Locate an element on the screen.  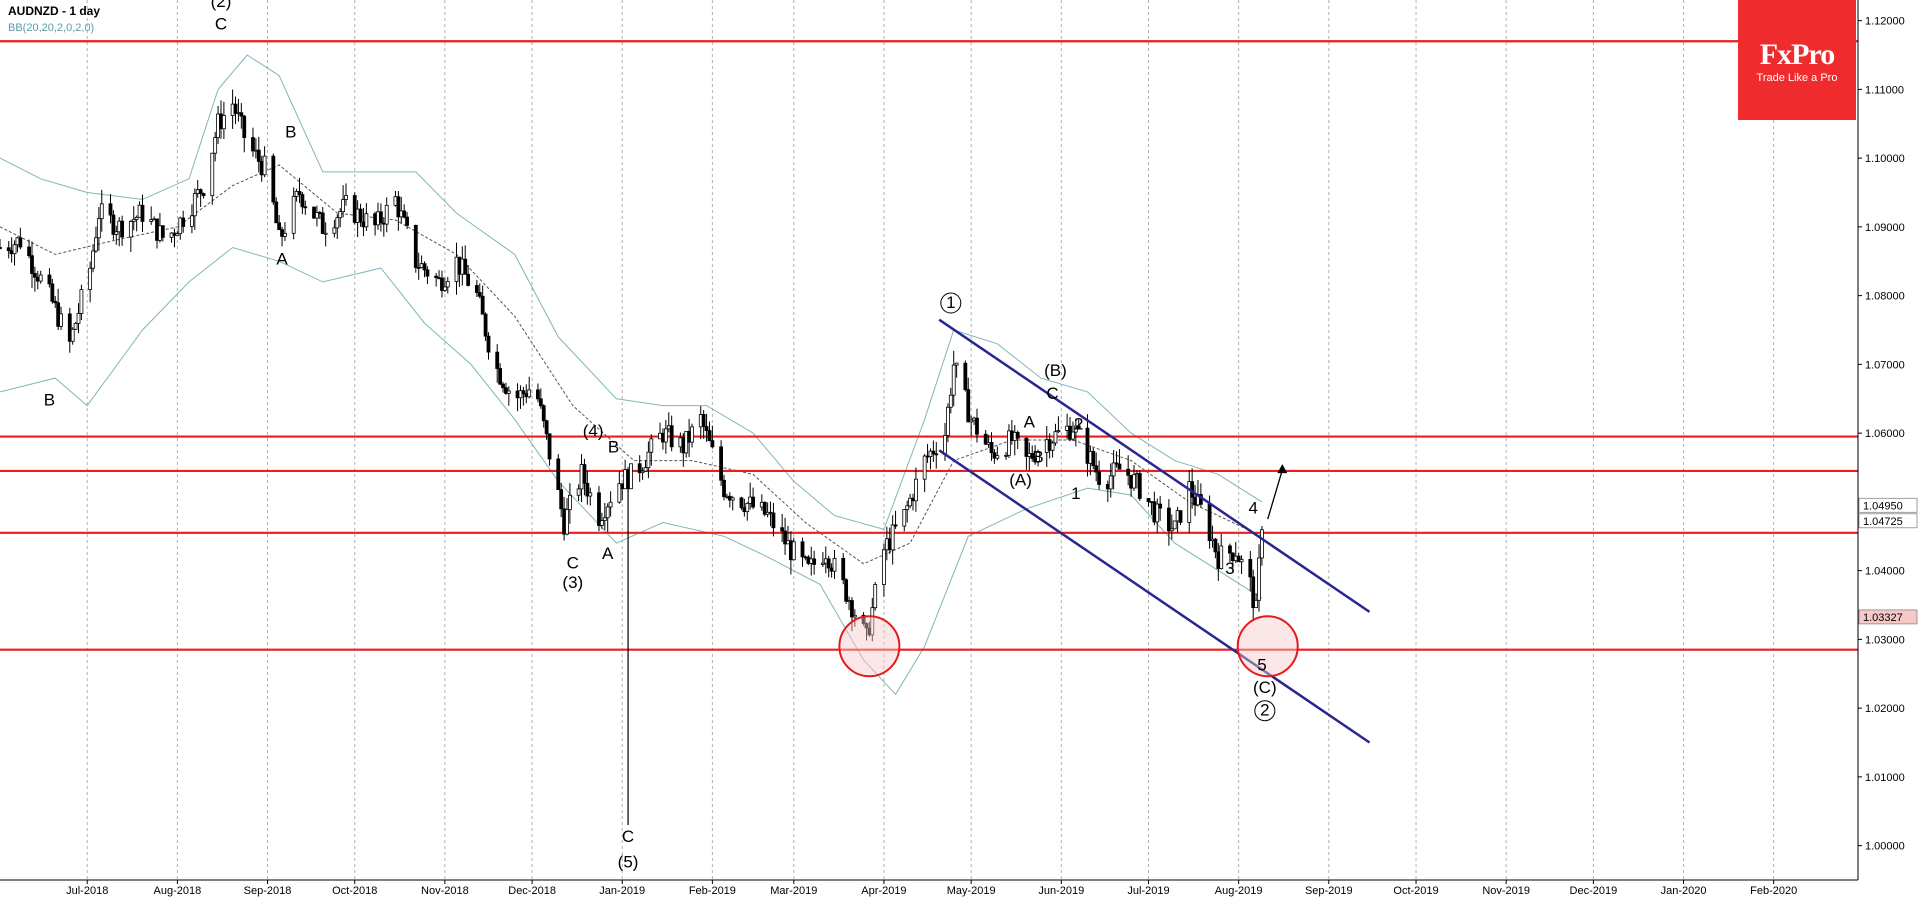
x-tick-label: Oct-2018 is located at coordinates (354, 891).